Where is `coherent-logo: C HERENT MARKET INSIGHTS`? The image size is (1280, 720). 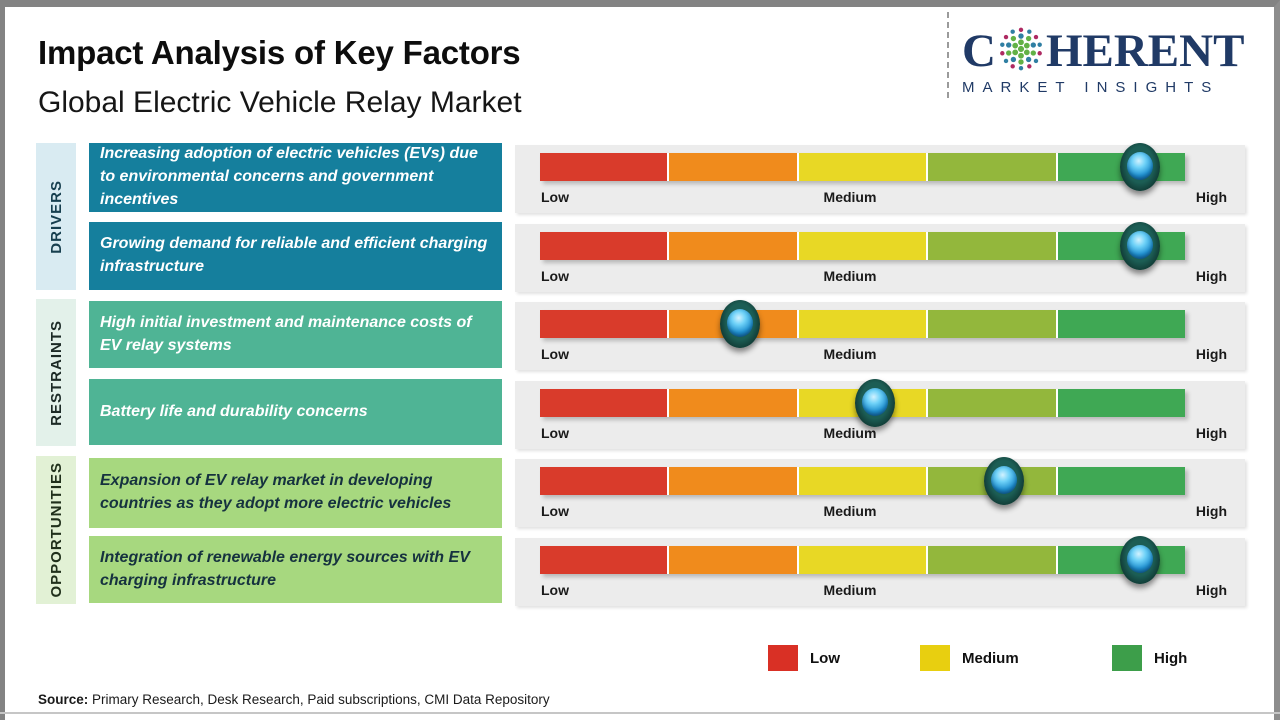 coherent-logo: C HERENT MARKET INSIGHTS is located at coordinates (1112, 61).